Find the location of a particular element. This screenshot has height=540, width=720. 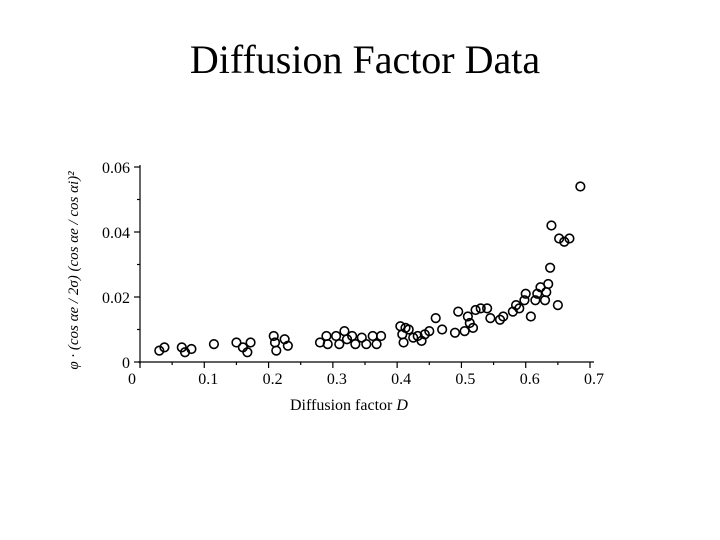

x-axis-title: Diffusion factor D is located at coordinates (349, 405).